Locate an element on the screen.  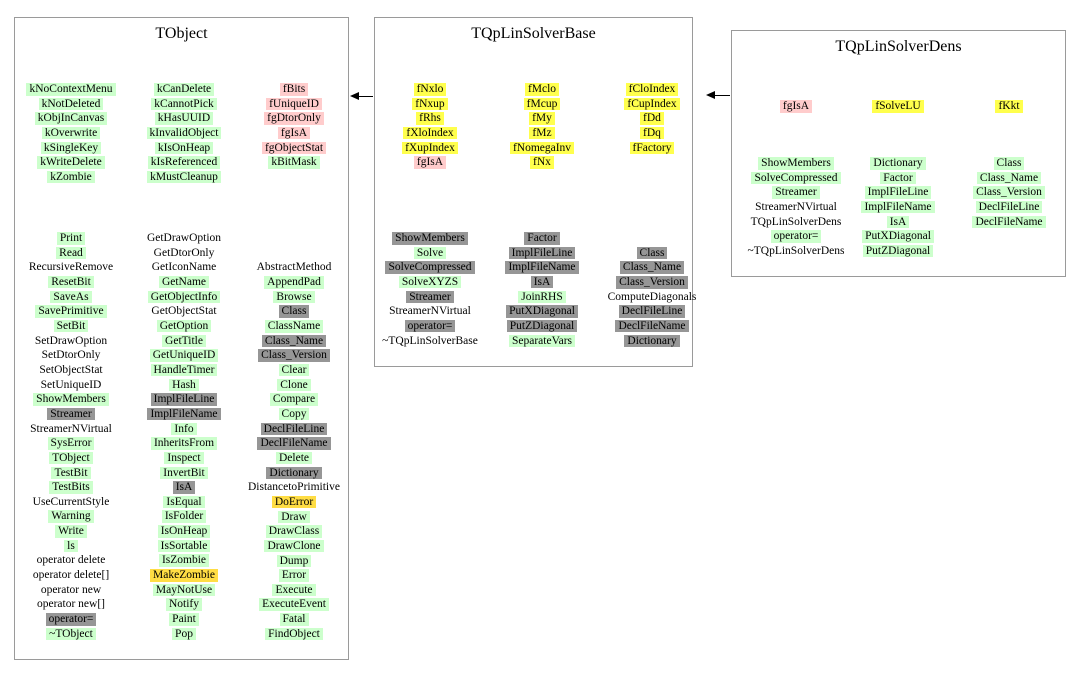
member-item: GetUniqueID is located at coordinates (184, 355).